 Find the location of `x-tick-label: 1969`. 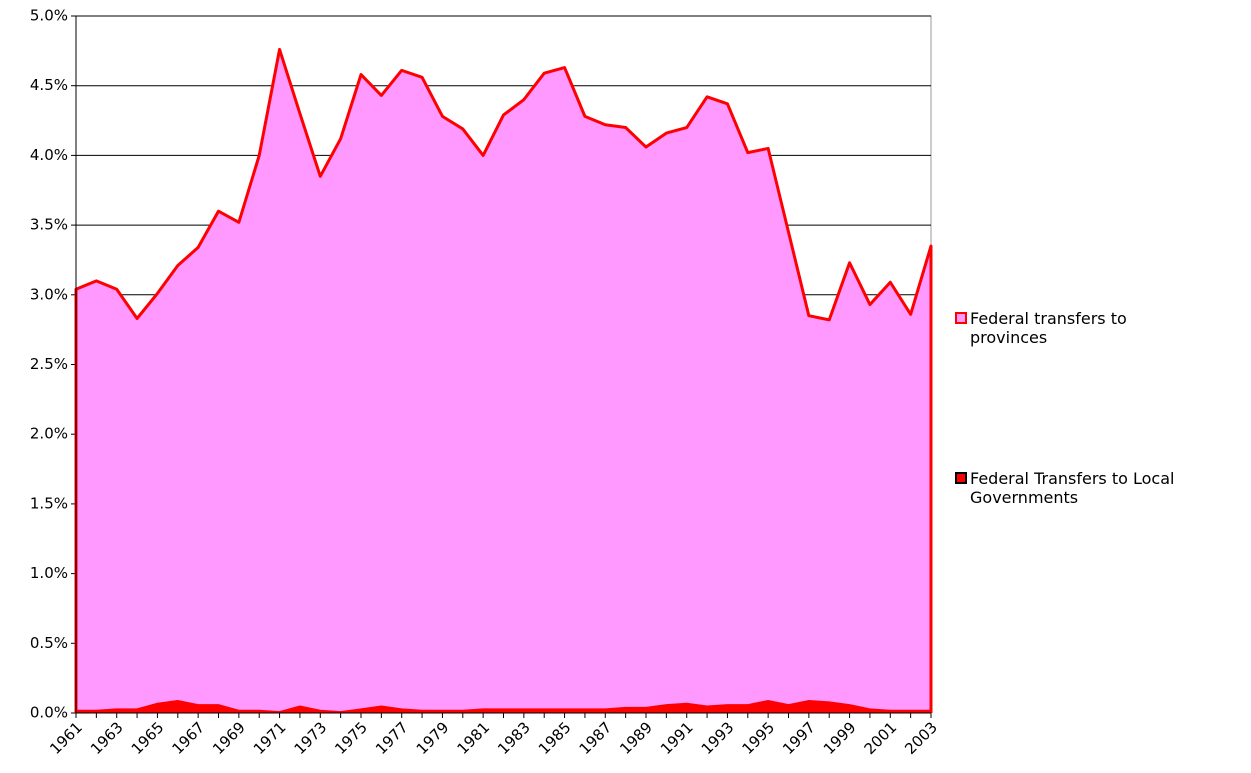

x-tick-label: 1969 is located at coordinates (229, 738).